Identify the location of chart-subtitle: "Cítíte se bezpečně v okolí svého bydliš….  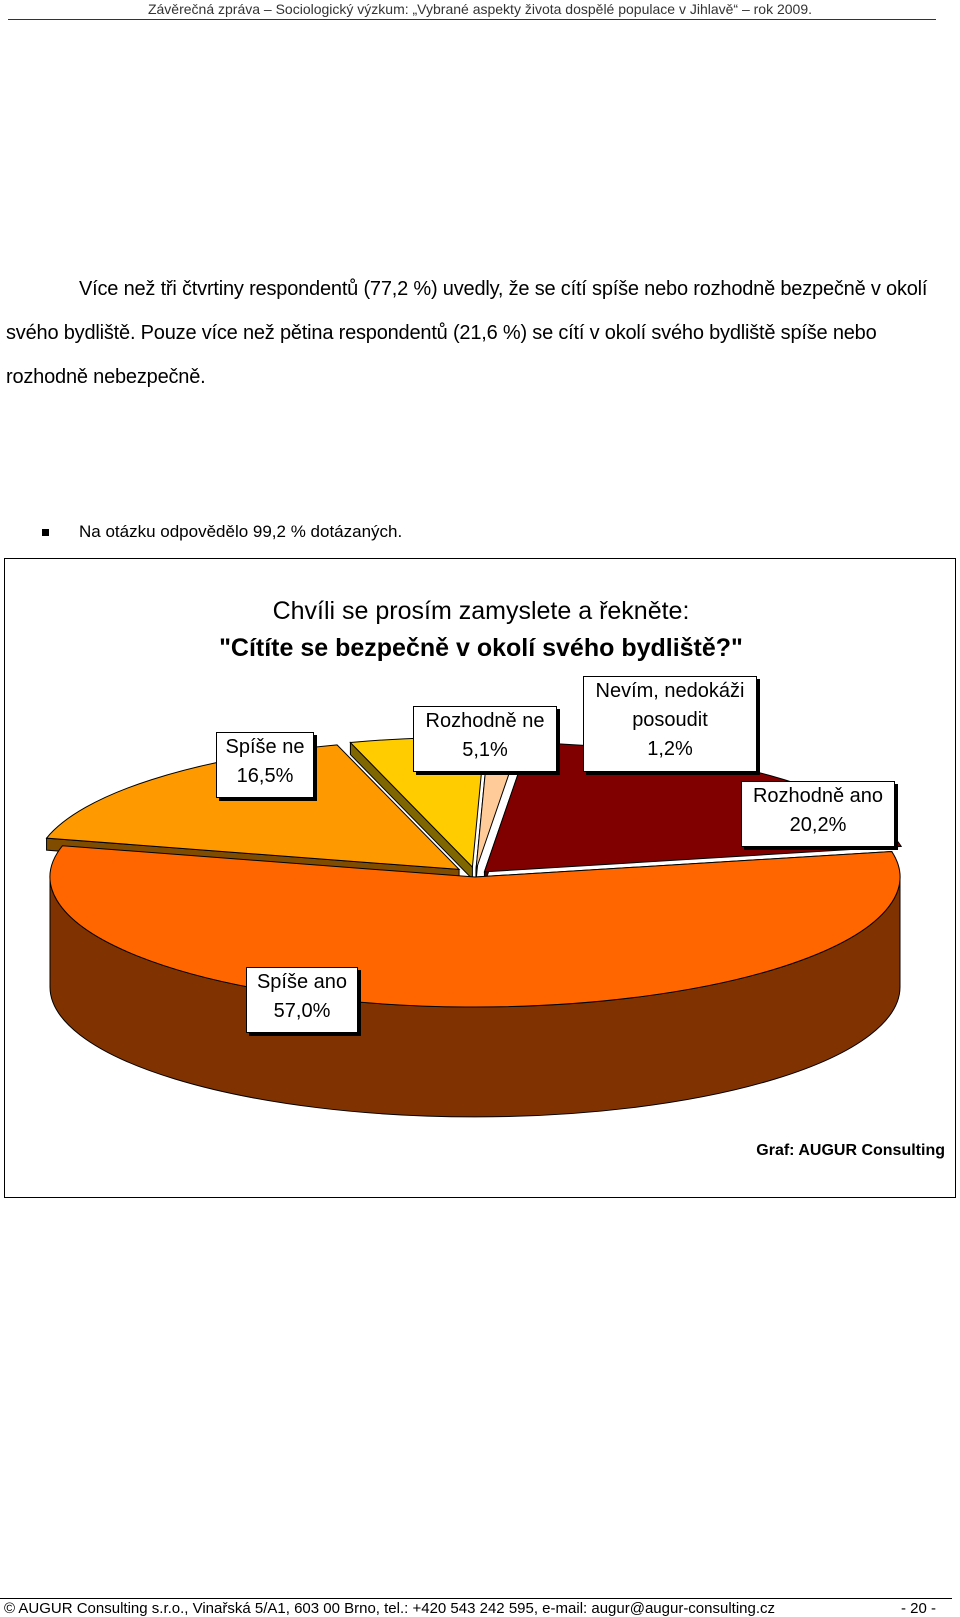
(481, 648).